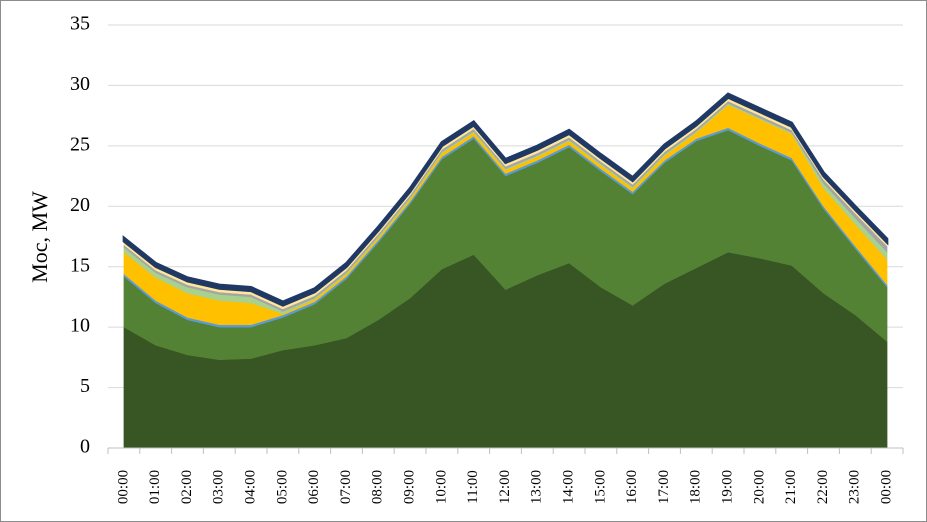 The height and width of the screenshot is (522, 927). Describe the element at coordinates (80, 265) in the screenshot. I see `y-tick-label: 15` at that location.